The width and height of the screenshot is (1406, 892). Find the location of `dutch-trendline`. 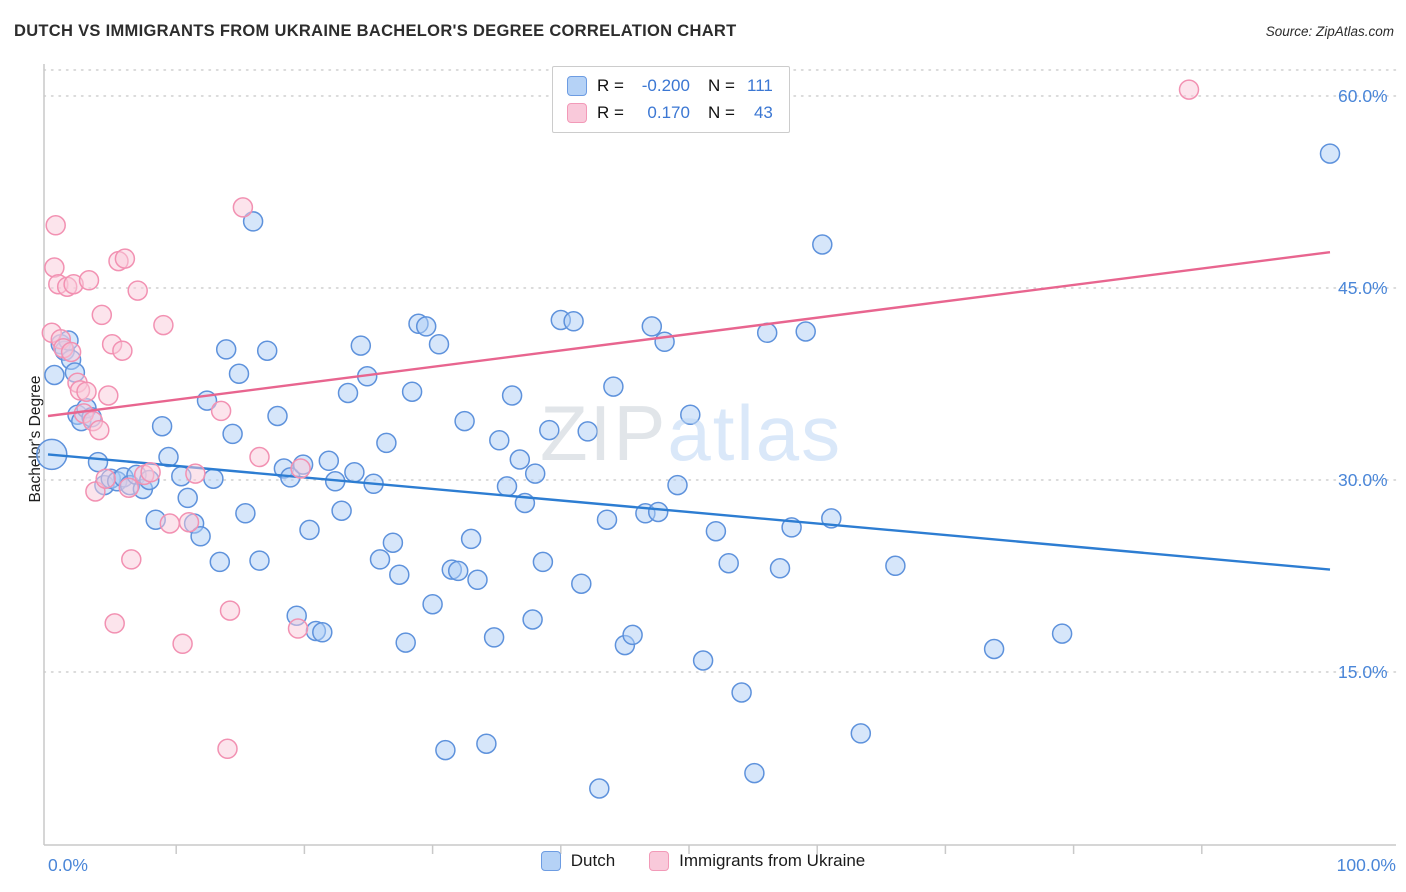

dutch-trendline is located at coordinates (689, 512).